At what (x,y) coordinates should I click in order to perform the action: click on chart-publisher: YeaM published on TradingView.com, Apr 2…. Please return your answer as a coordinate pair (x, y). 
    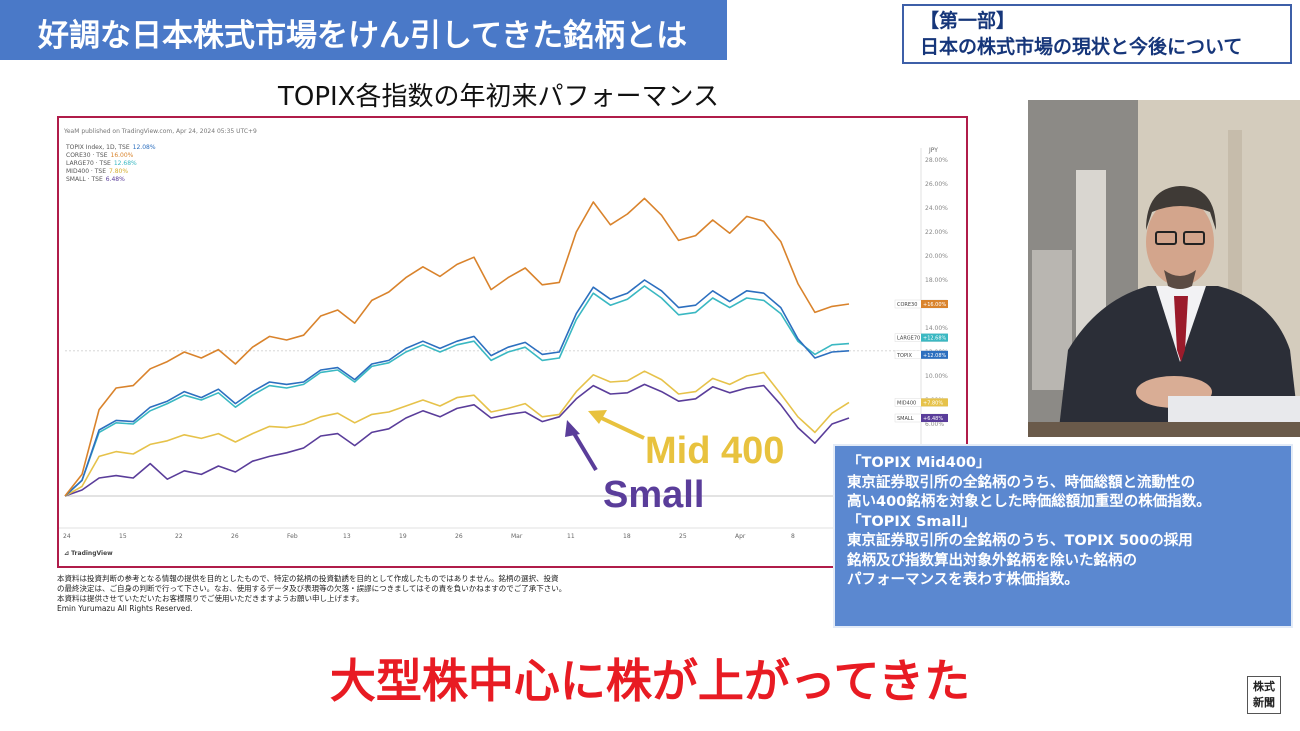
    Looking at the image, I should click on (160, 131).